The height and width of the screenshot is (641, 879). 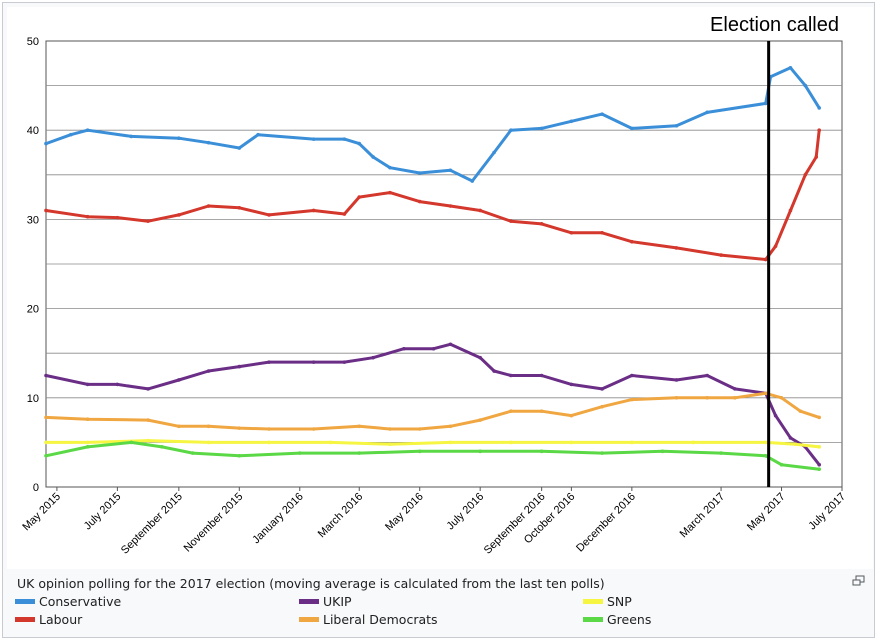 I want to click on legend-item-ukip: UKIP, so click(x=325, y=602).